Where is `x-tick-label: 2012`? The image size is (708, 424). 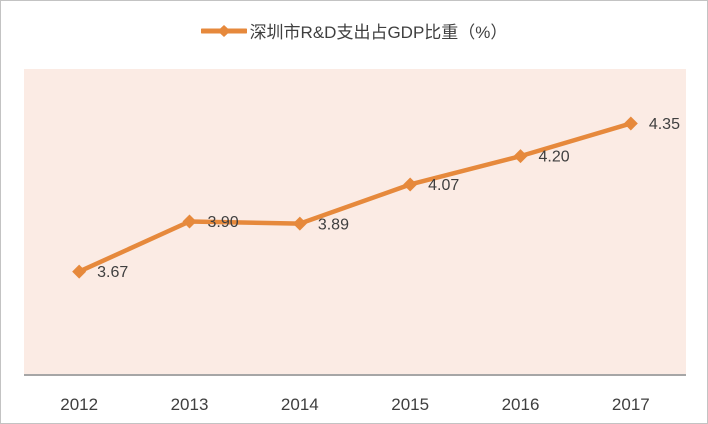 x-tick-label: 2012 is located at coordinates (79, 404).